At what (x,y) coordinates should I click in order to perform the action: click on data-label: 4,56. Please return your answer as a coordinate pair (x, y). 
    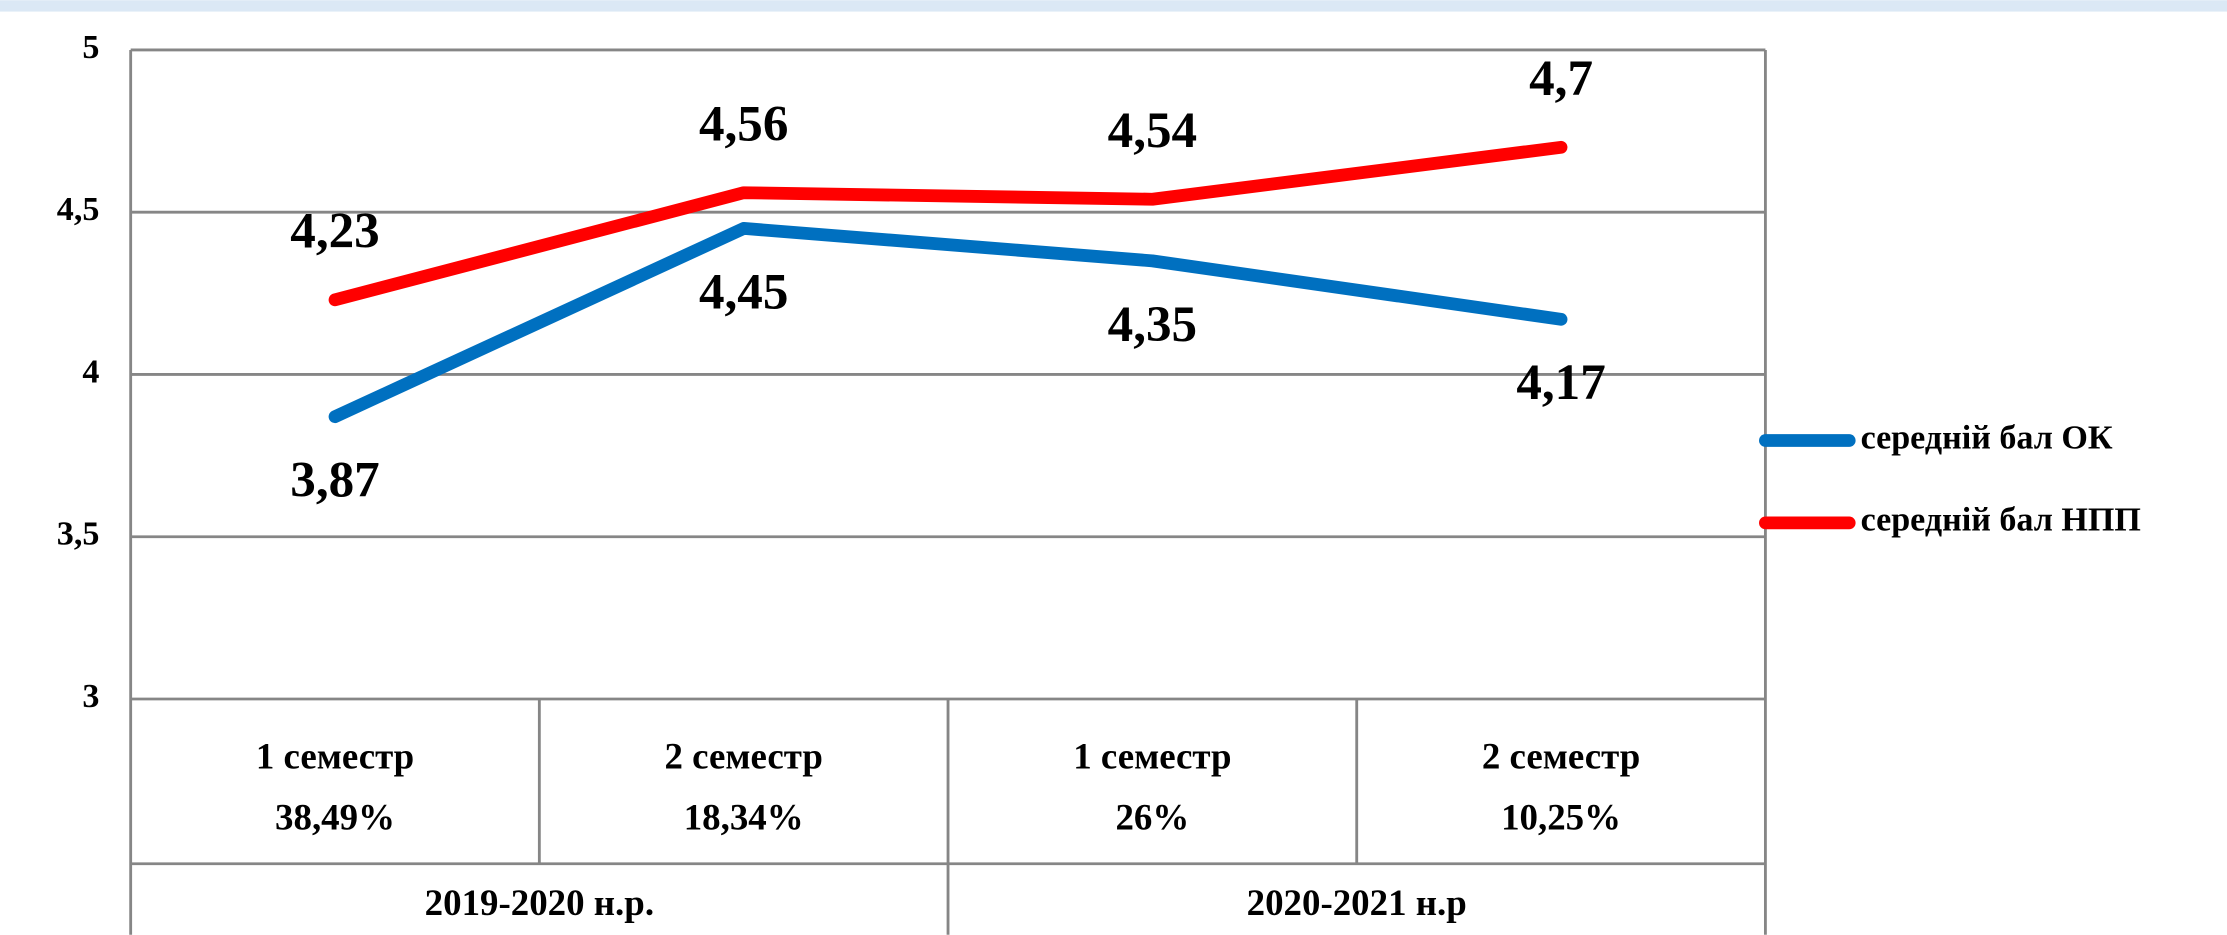
    Looking at the image, I should click on (743, 124).